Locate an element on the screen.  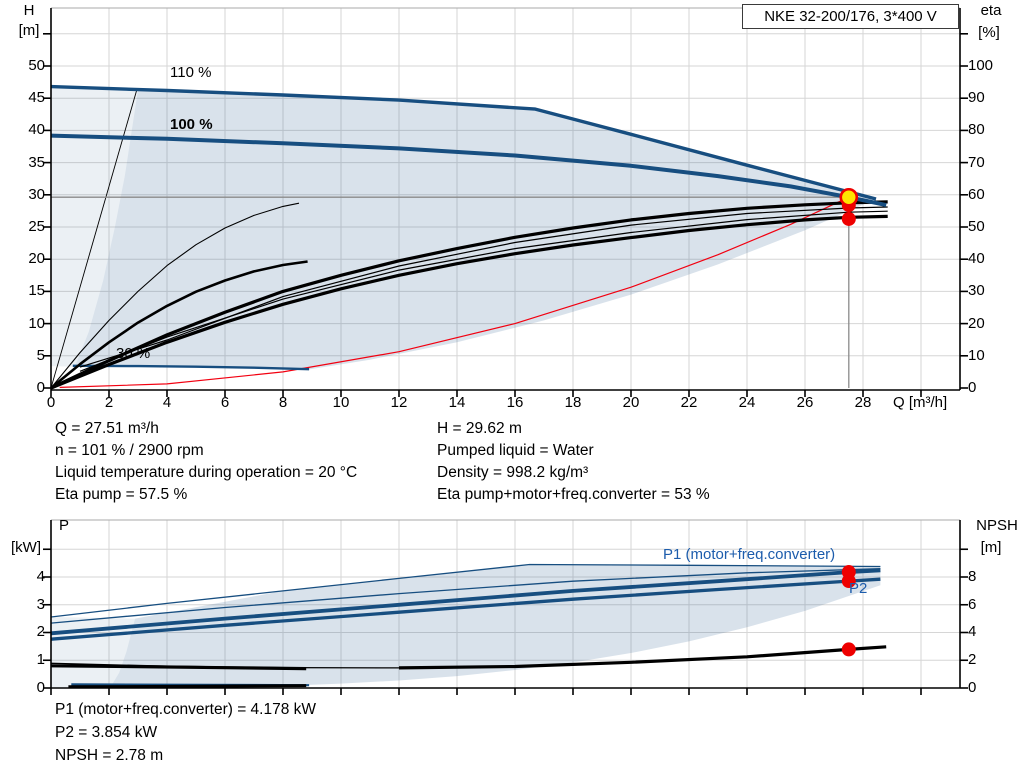
h-tick: 25 is located at coordinates (36, 226).